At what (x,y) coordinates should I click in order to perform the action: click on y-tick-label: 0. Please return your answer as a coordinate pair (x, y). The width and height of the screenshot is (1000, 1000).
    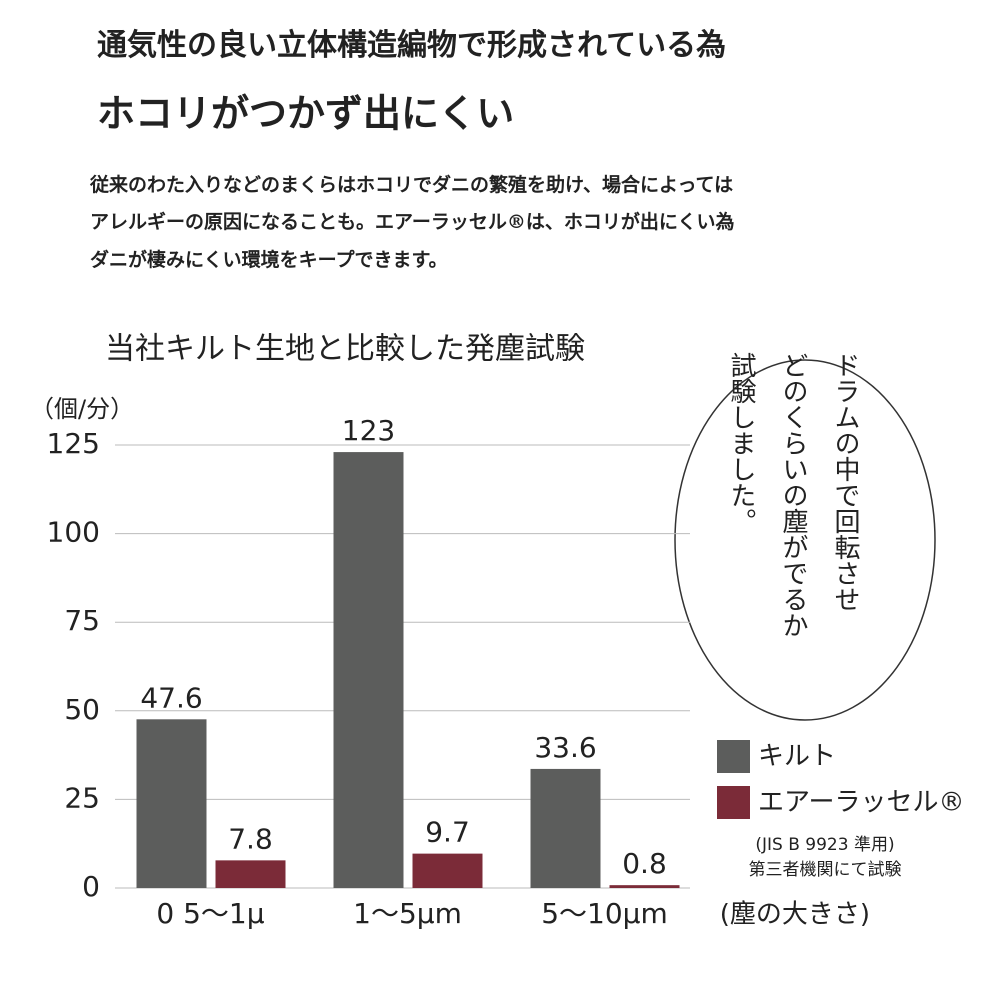
    Looking at the image, I should click on (91, 886).